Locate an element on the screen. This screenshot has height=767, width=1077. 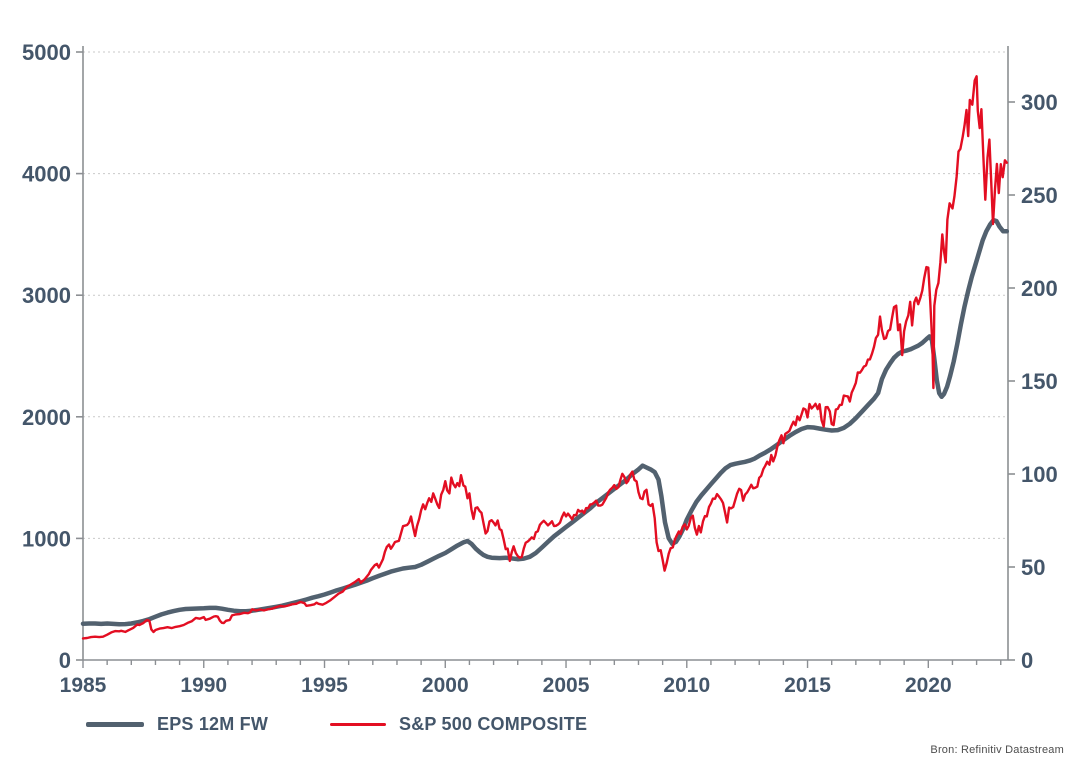
x-axis-tick-label: 2010 is located at coordinates (686, 685).